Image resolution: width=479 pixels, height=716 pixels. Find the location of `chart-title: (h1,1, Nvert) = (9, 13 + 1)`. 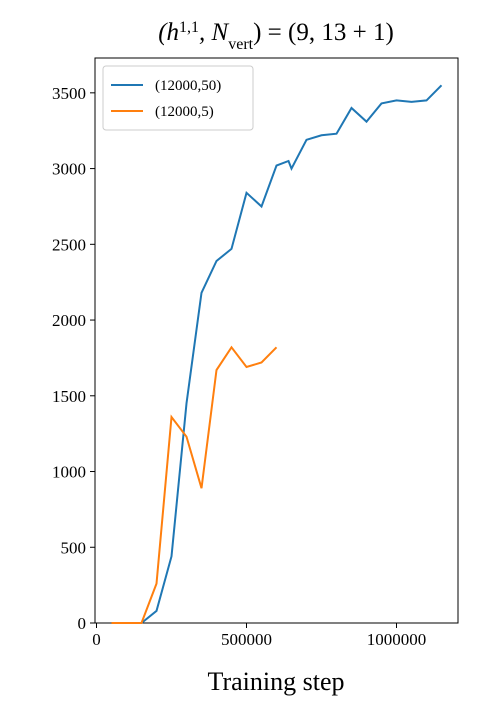

chart-title: (h1,1, Nvert) = (9, 13 + 1) is located at coordinates (276, 36).